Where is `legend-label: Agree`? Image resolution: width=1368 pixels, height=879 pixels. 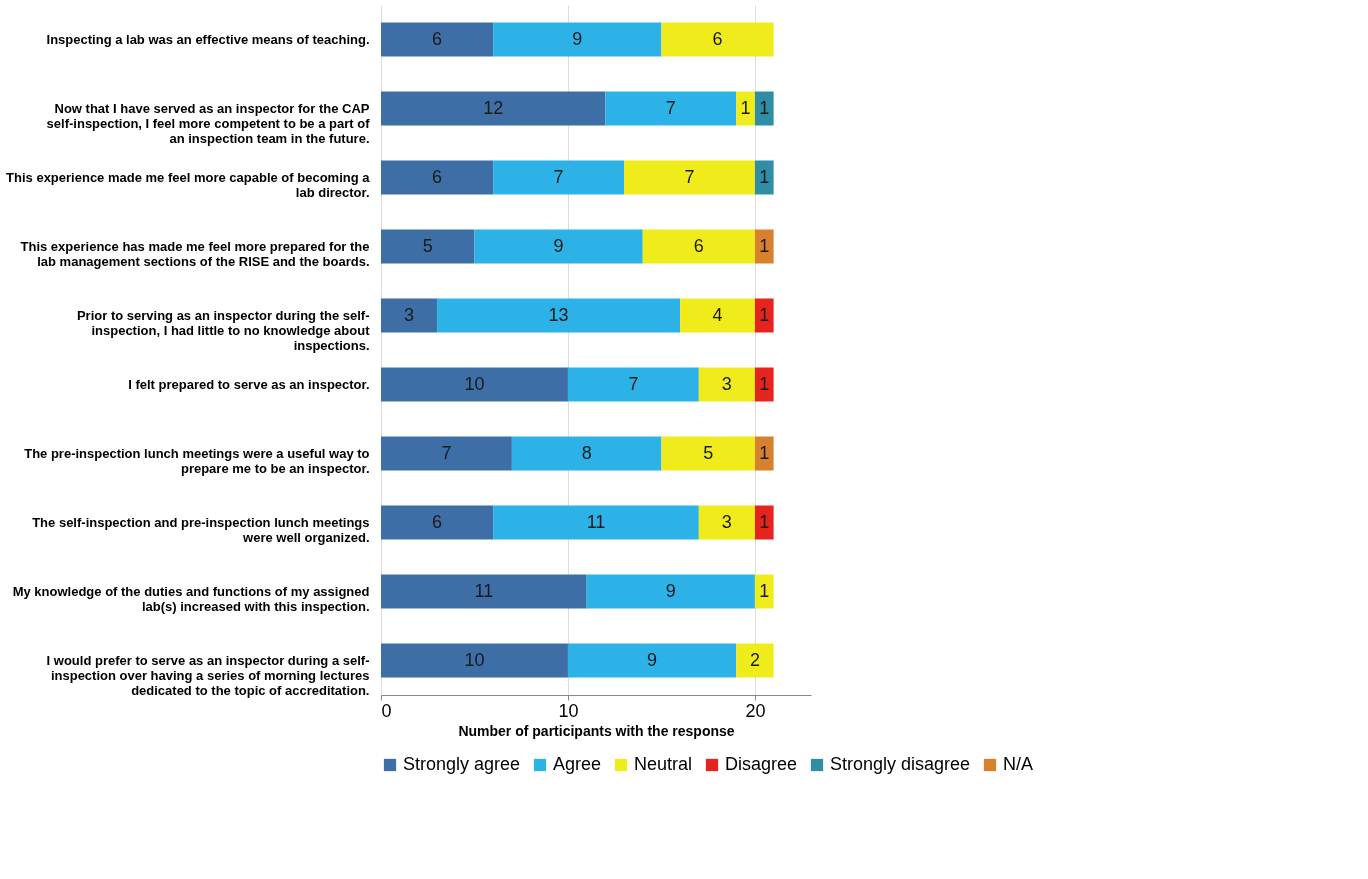 legend-label: Agree is located at coordinates (577, 764).